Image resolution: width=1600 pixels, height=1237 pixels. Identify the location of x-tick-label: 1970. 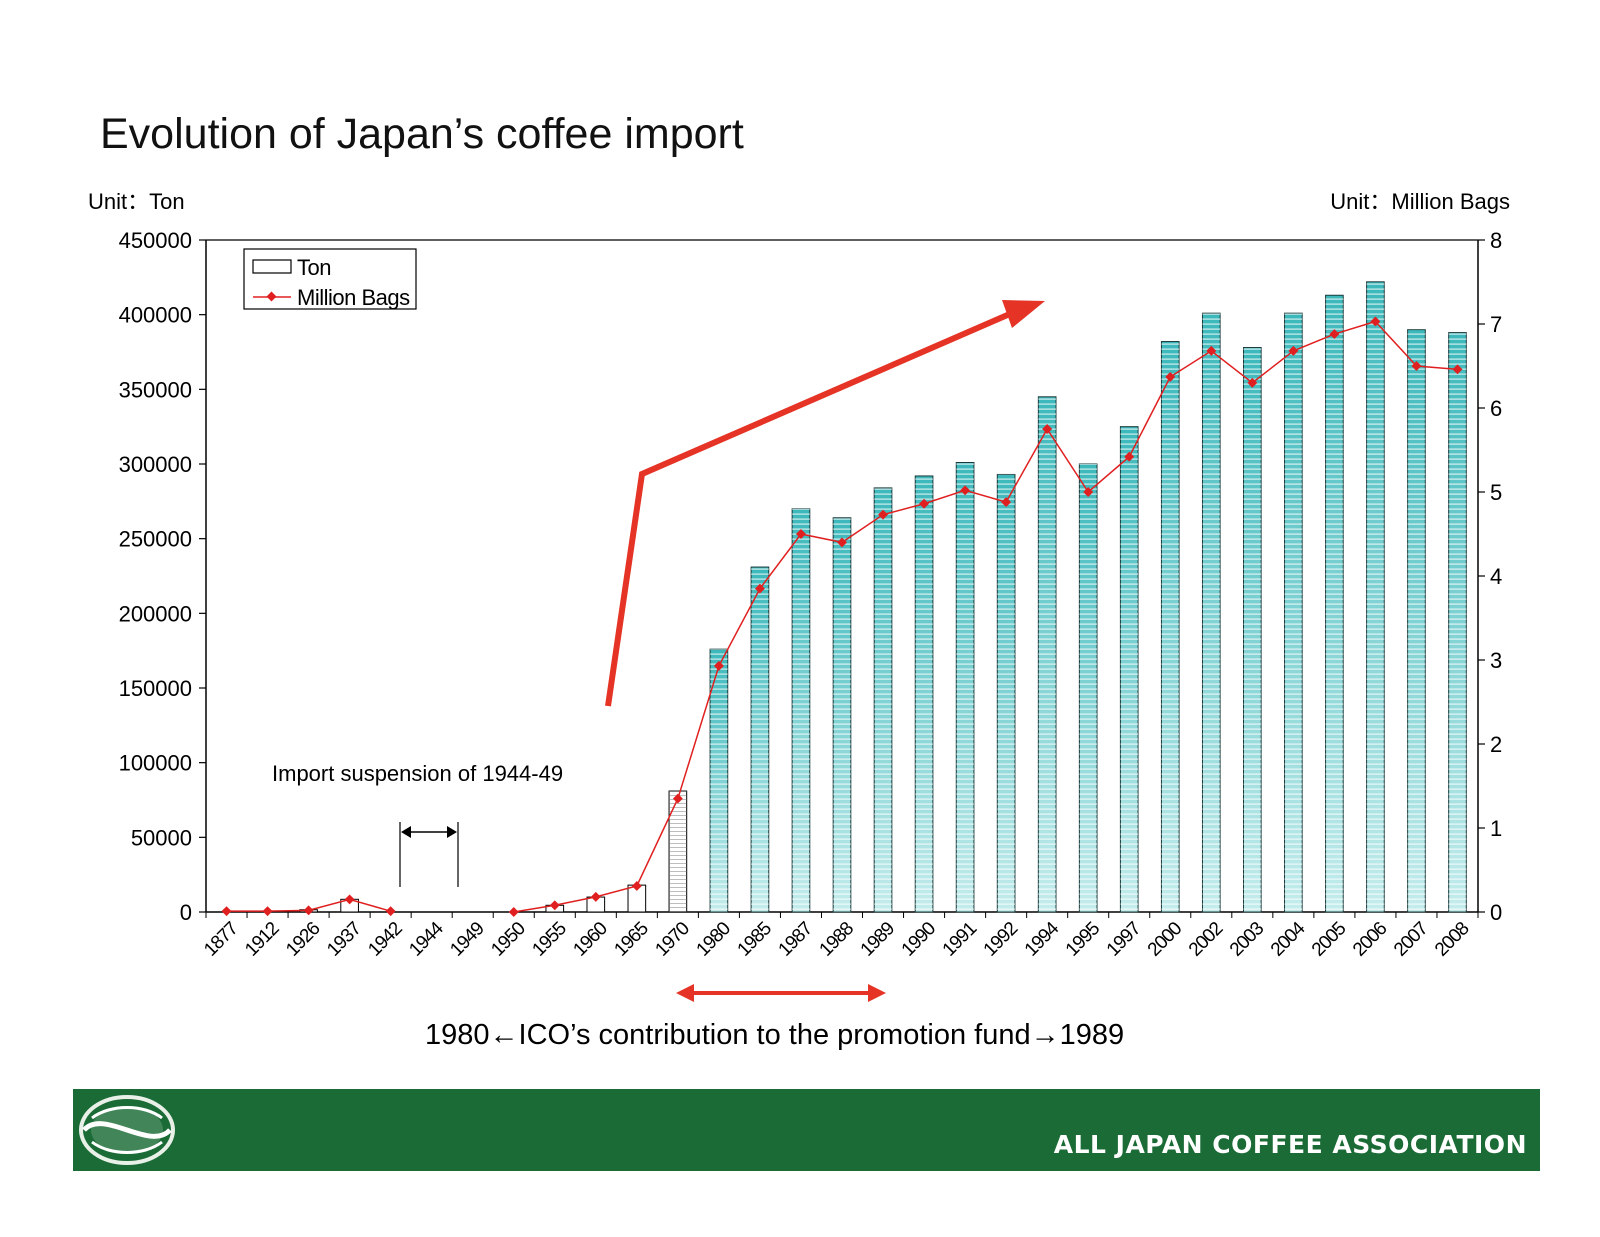
(672, 939).